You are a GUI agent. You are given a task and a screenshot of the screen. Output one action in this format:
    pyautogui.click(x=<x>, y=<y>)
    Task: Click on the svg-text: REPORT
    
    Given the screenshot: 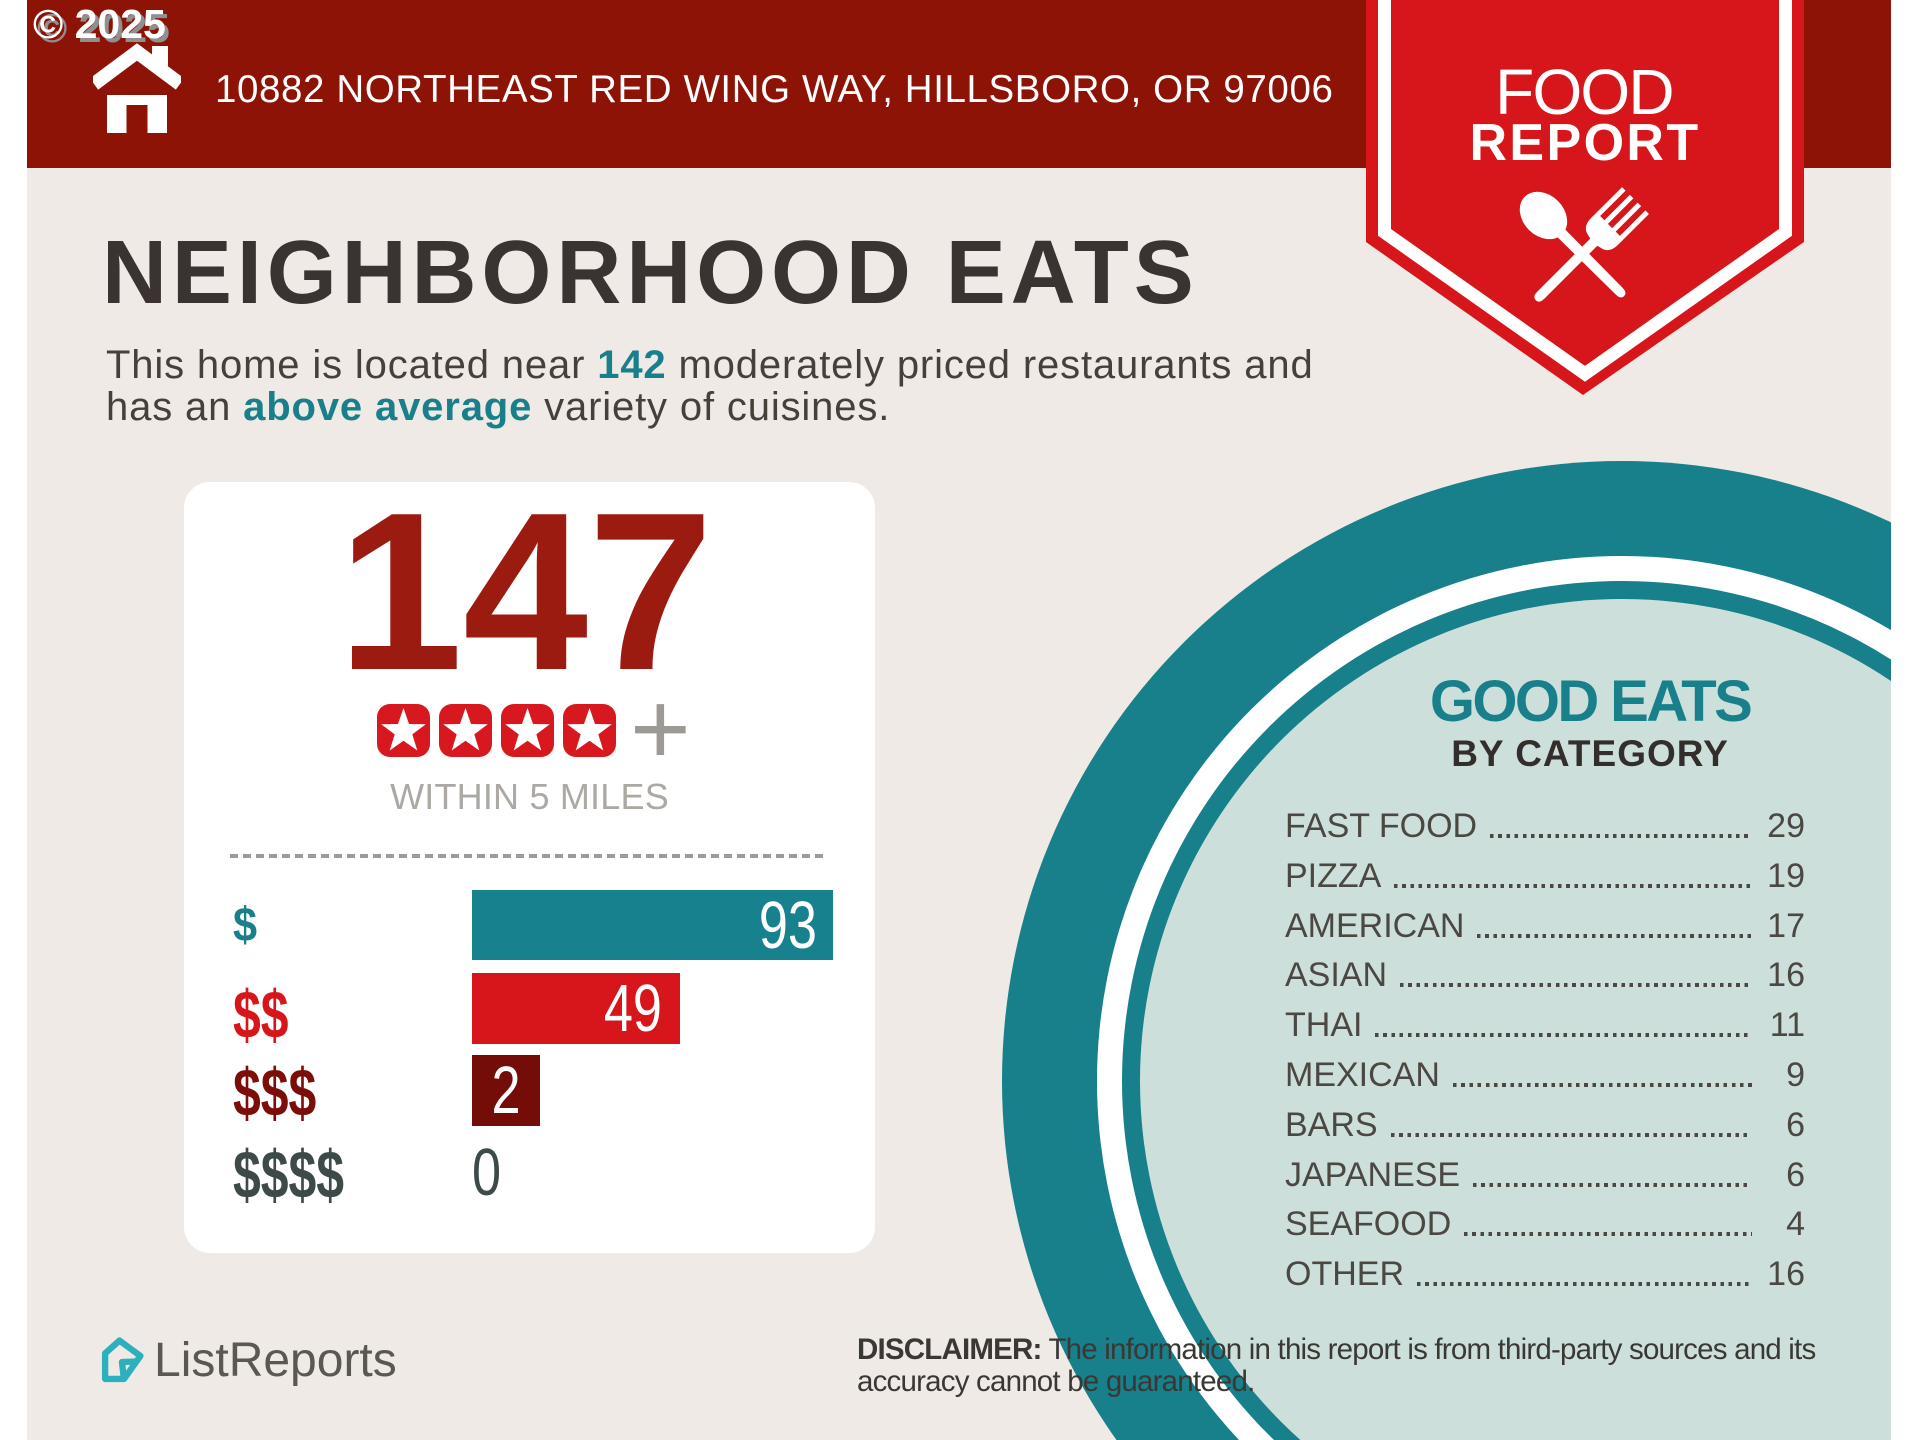 What is the action you would take?
    pyautogui.click(x=1584, y=143)
    